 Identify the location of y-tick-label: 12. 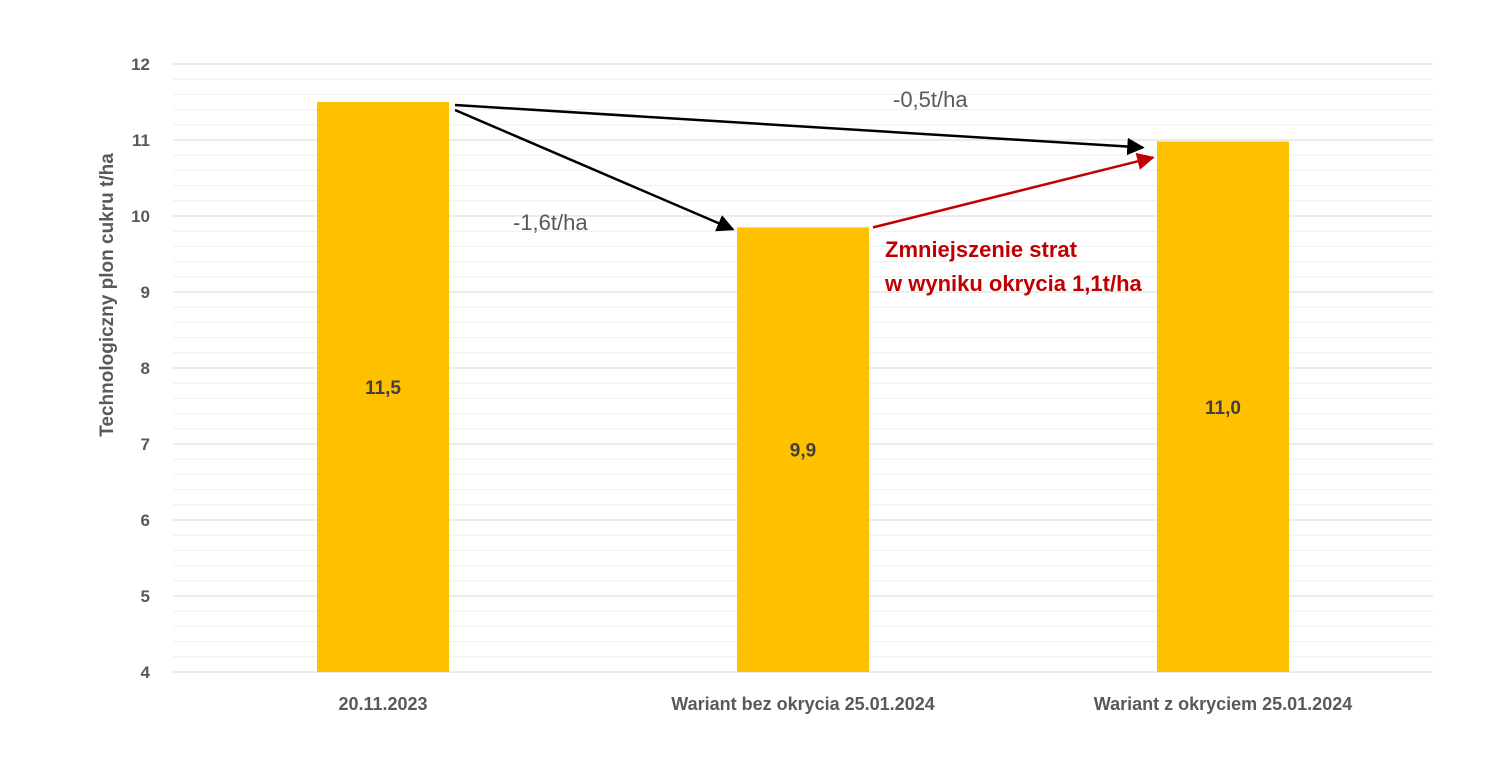
(140, 64).